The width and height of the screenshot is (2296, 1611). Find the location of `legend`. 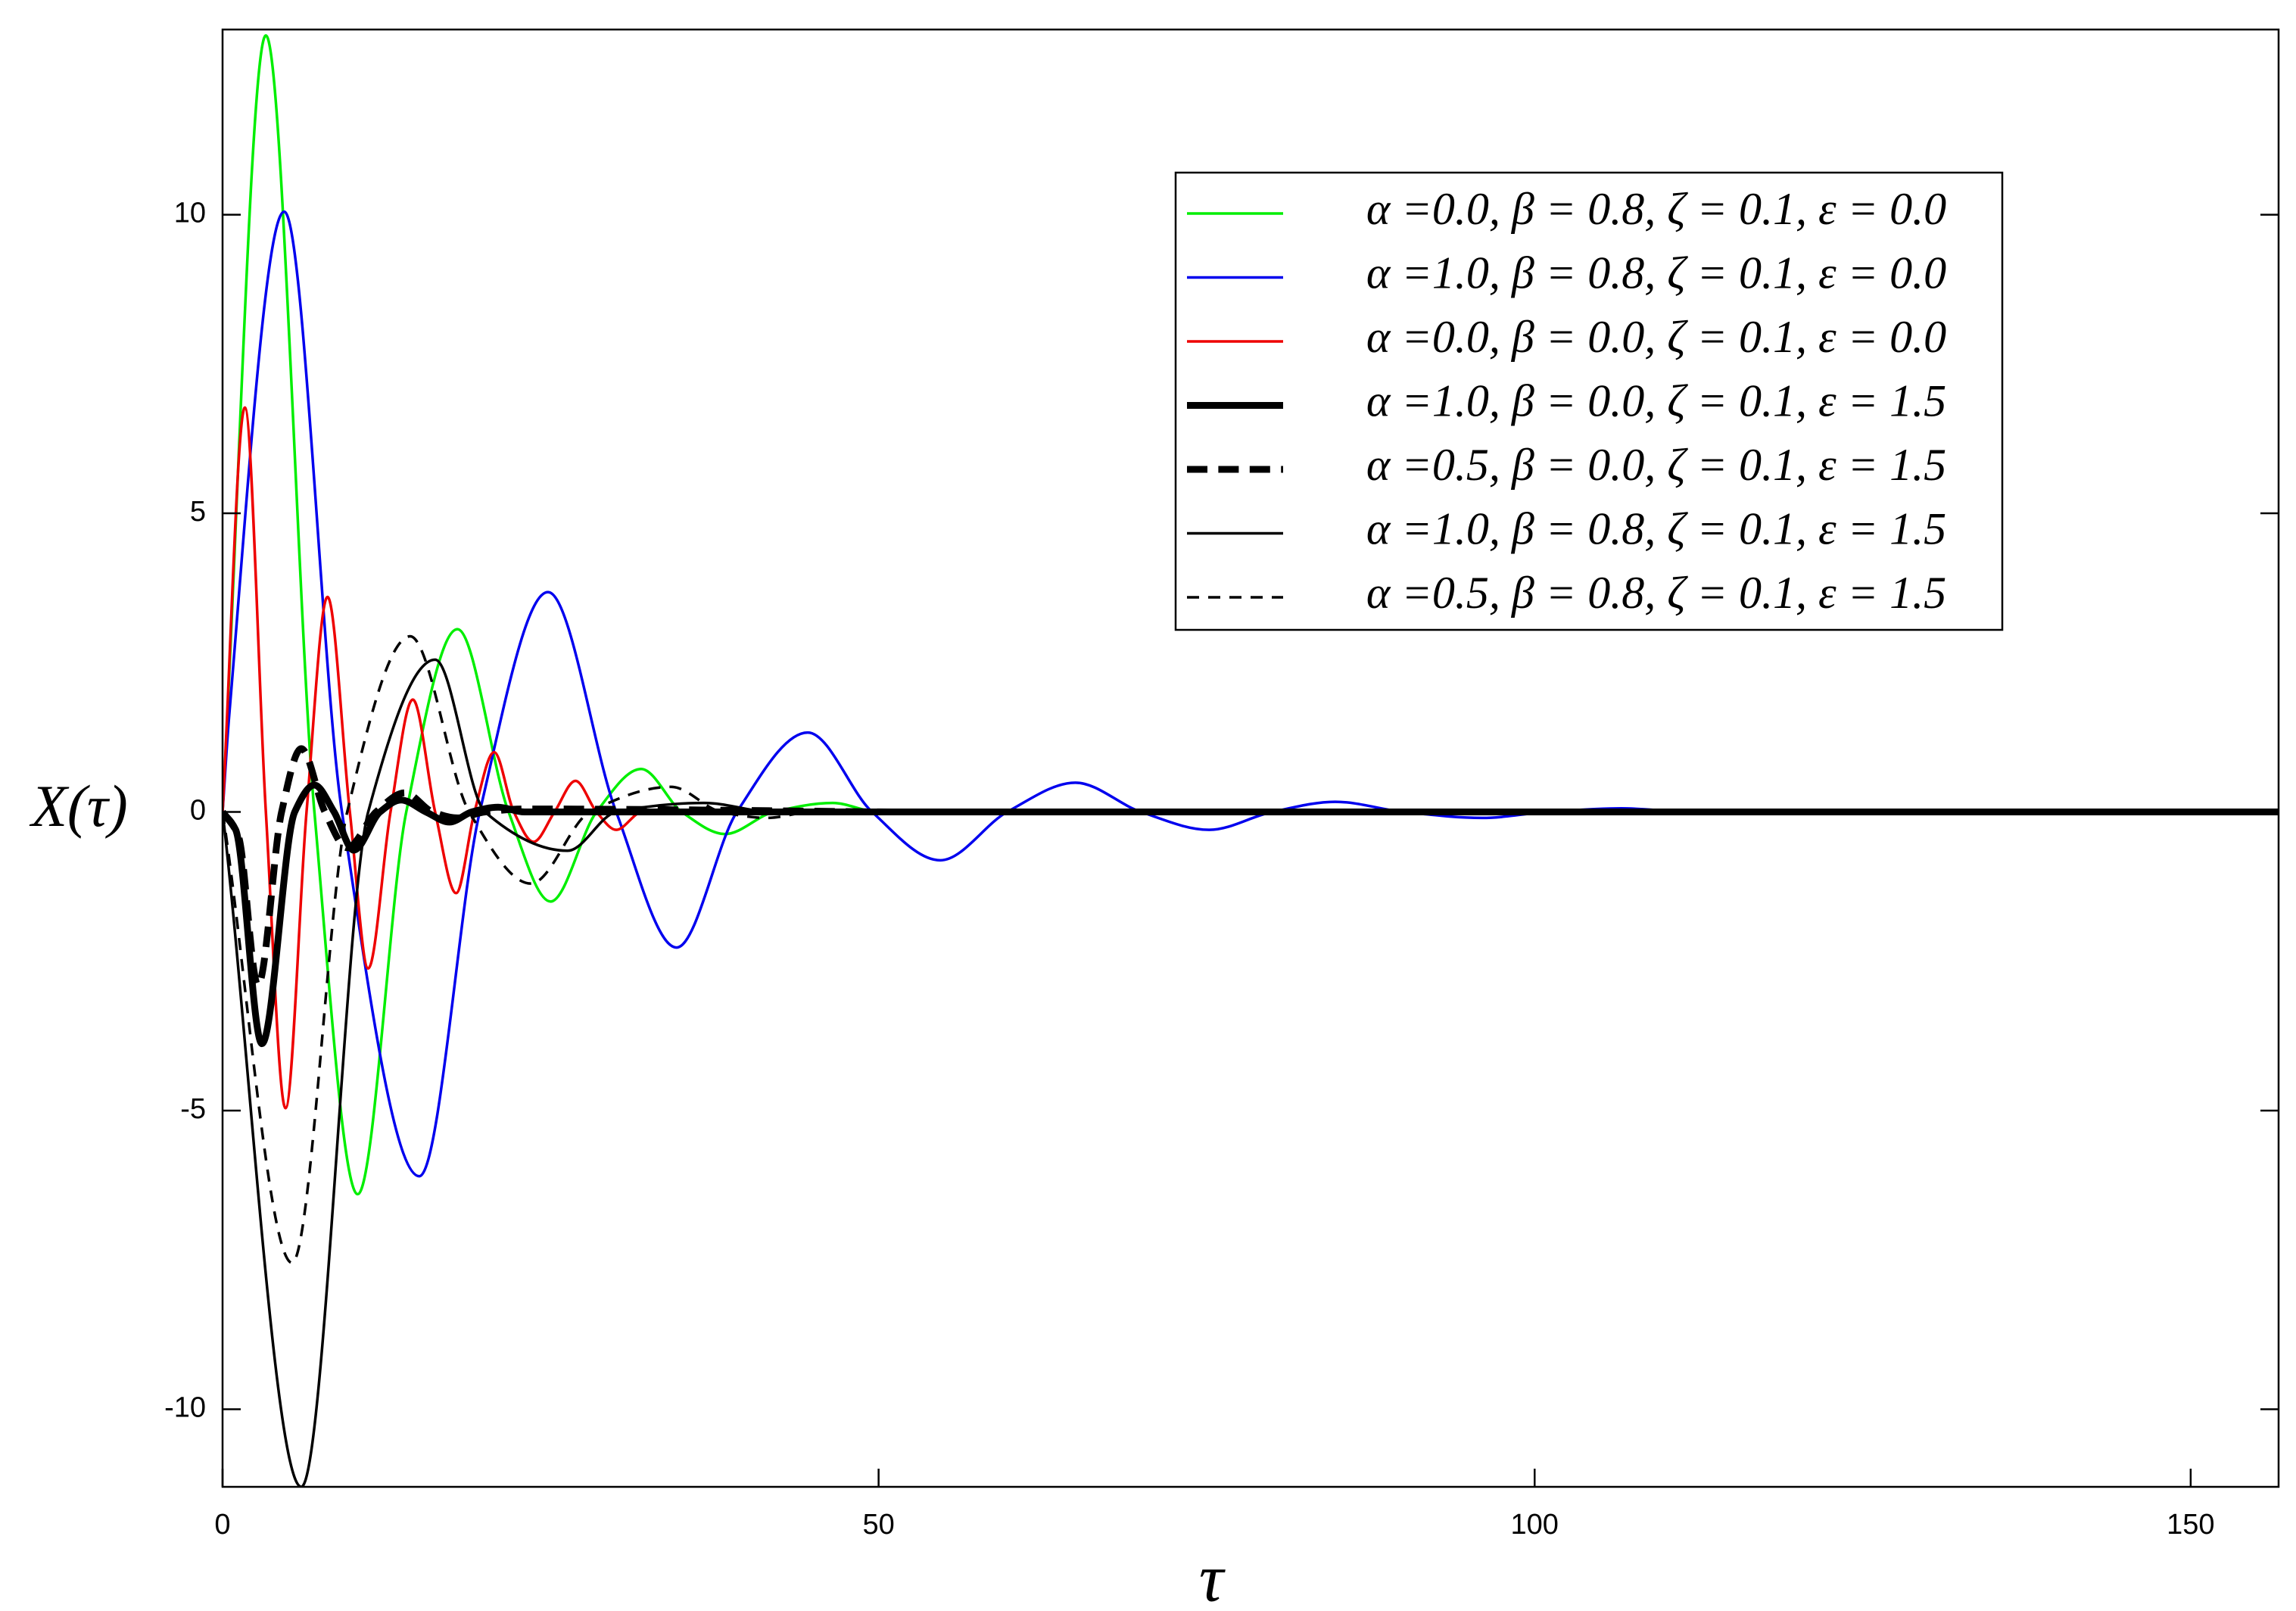

legend is located at coordinates (1589, 401).